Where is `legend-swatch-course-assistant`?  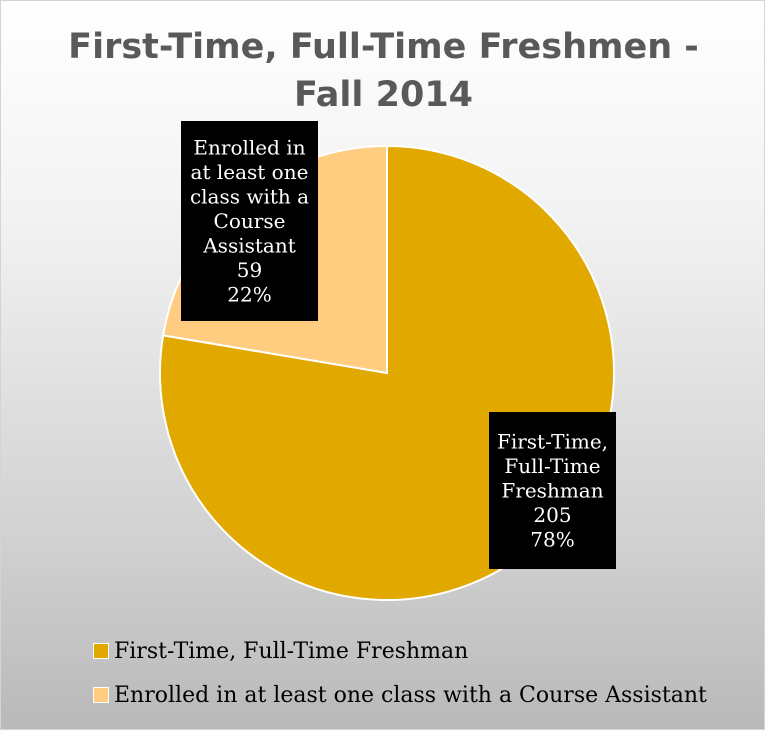 legend-swatch-course-assistant is located at coordinates (101, 695).